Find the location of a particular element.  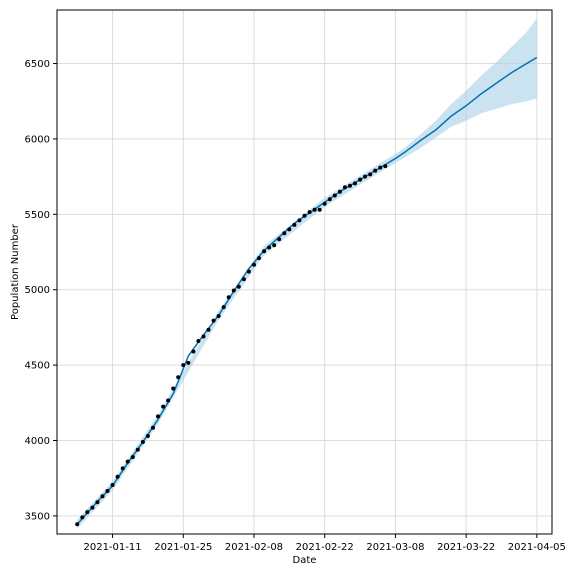

x-tick-label: 2021-03-22 is located at coordinates (466, 547).